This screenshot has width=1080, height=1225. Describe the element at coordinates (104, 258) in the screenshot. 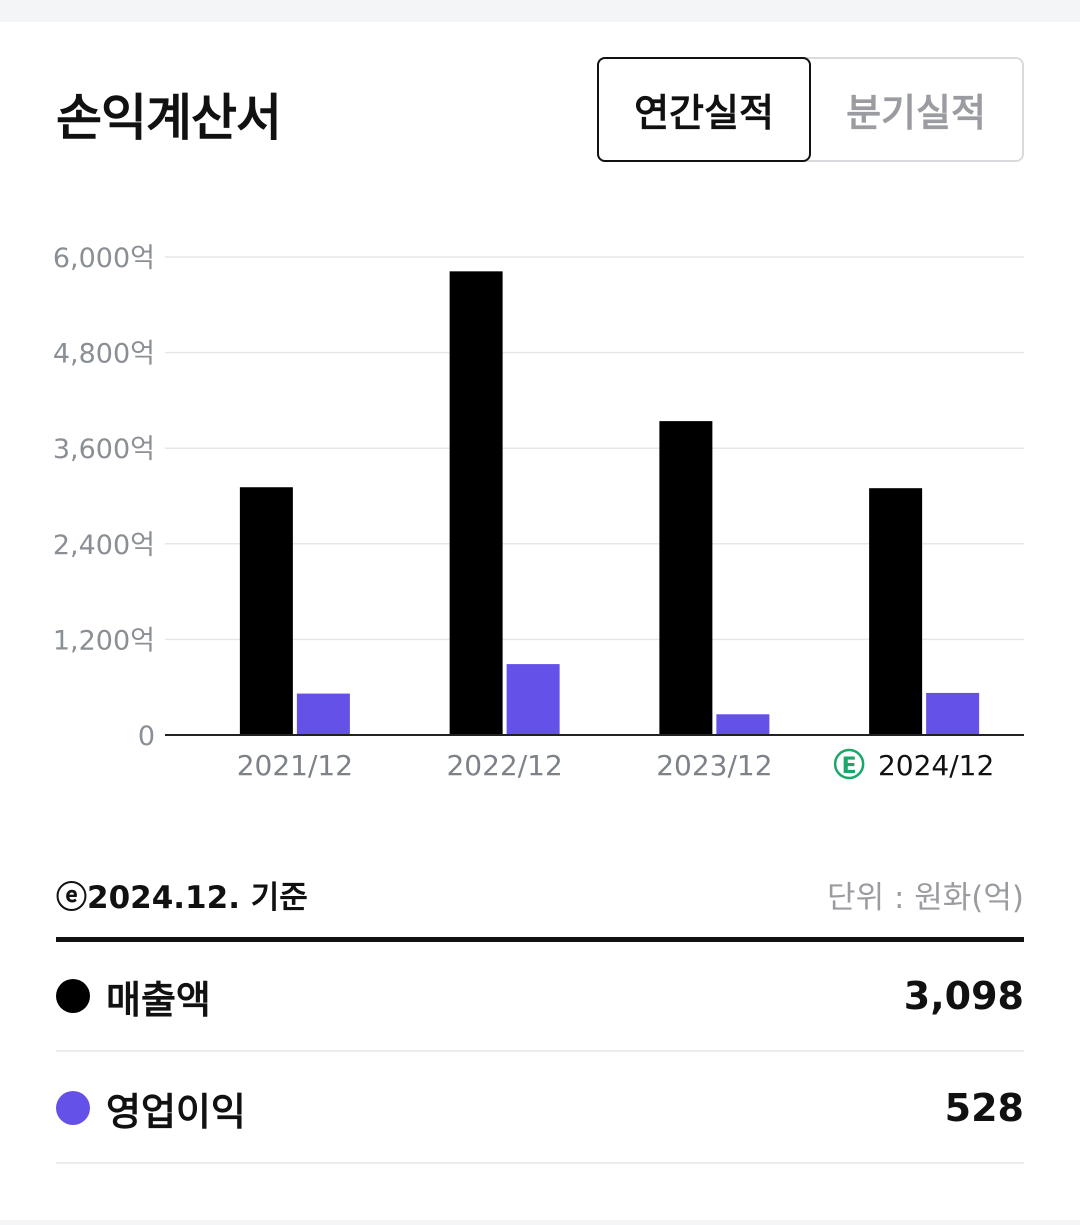

I see `y-tick-label: 6,000억` at that location.